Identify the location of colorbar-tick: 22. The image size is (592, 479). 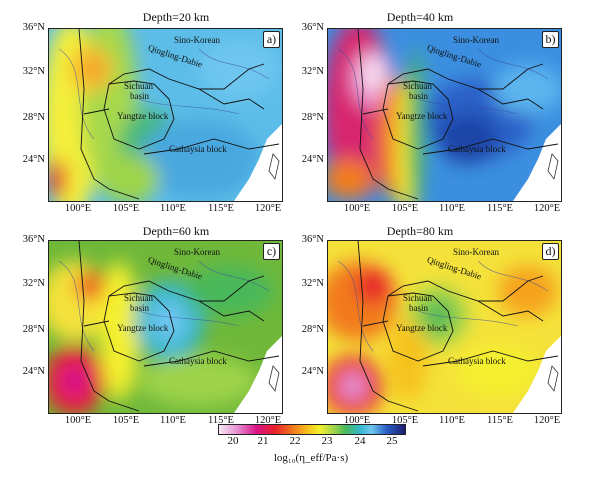
(295, 441).